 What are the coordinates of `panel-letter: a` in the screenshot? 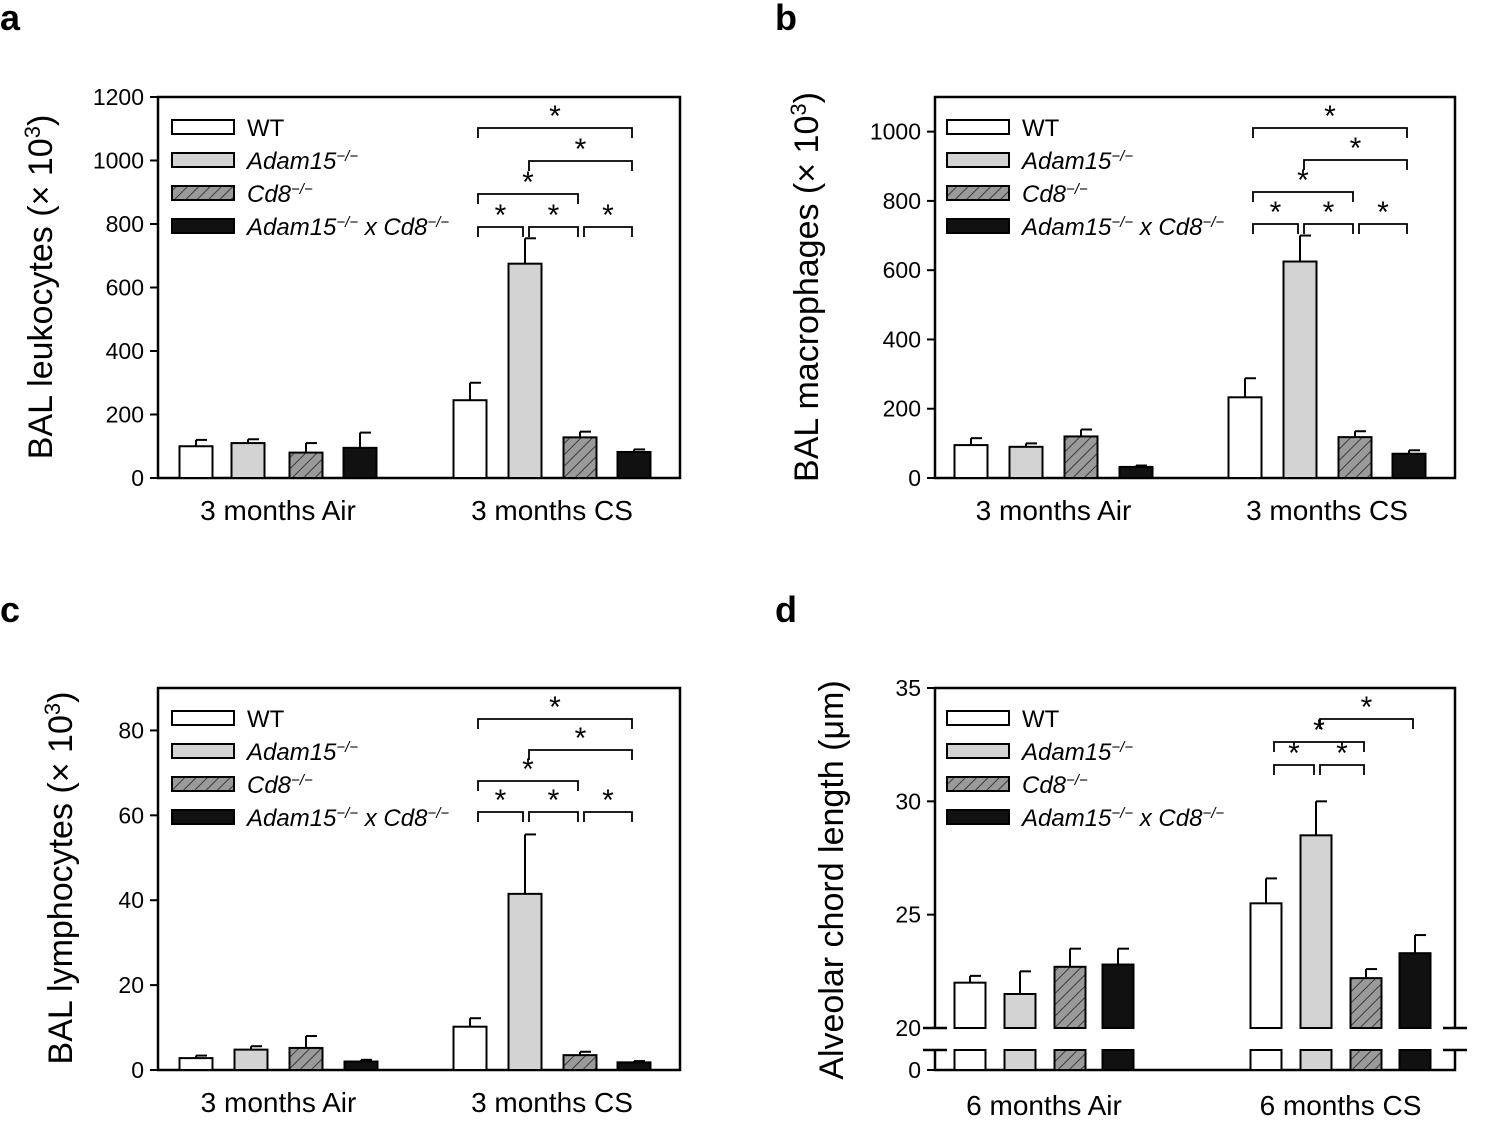 It's located at (10, 19).